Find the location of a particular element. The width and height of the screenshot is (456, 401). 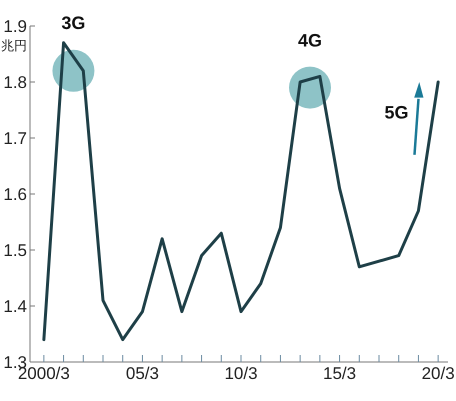

x-tick-label: 15/3 is located at coordinates (339, 373).